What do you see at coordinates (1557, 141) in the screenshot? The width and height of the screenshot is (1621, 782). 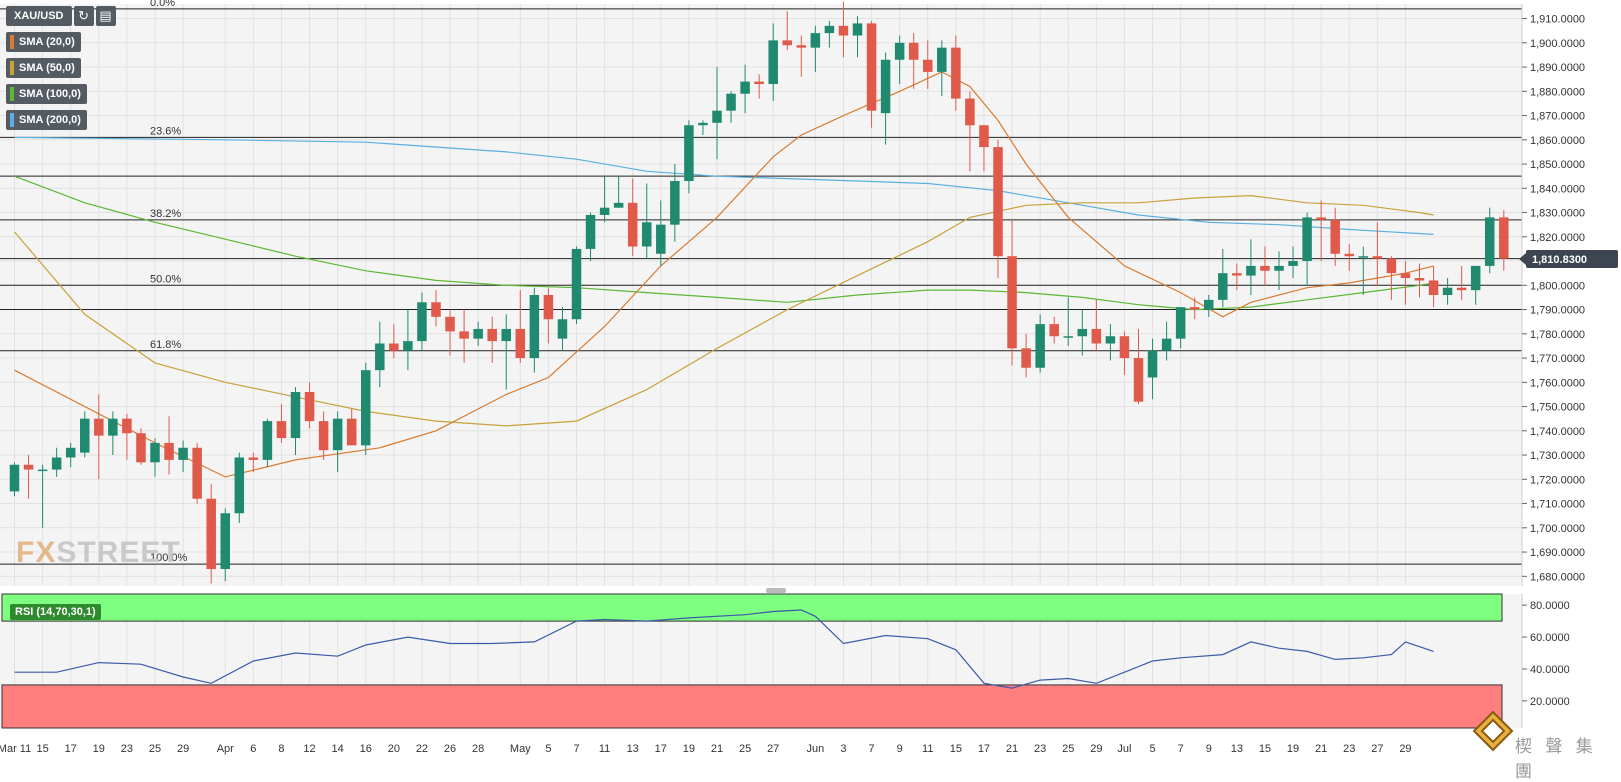 I see `y-tick-label: 1,860.0000` at bounding box center [1557, 141].